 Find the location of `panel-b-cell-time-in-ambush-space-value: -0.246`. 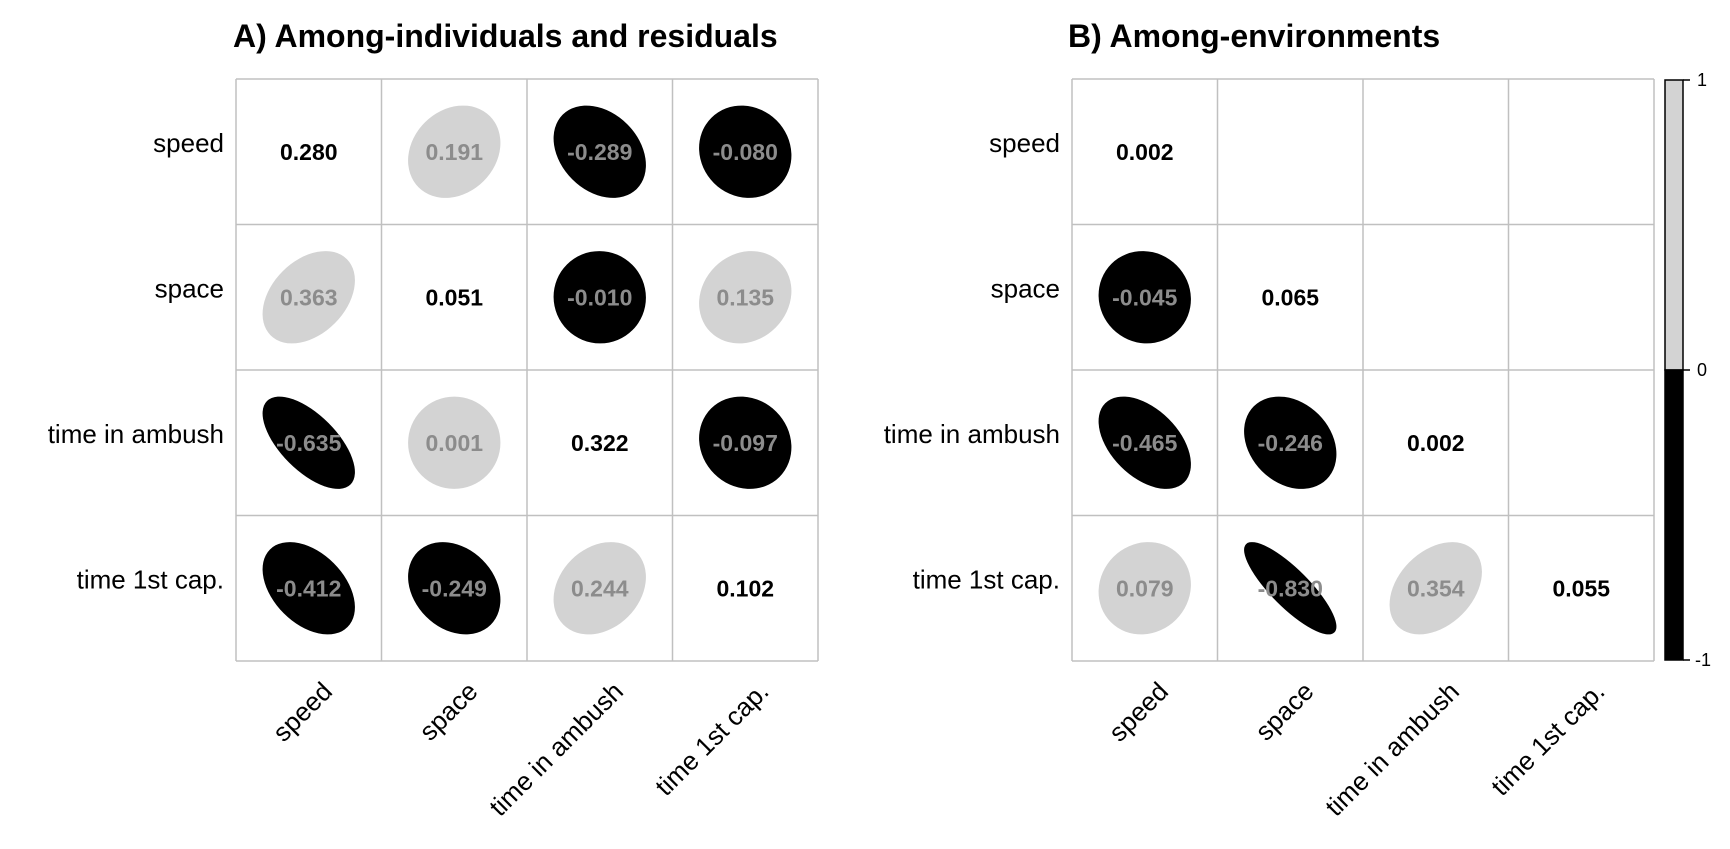

panel-b-cell-time-in-ambush-space-value: -0.246 is located at coordinates (1290, 443).